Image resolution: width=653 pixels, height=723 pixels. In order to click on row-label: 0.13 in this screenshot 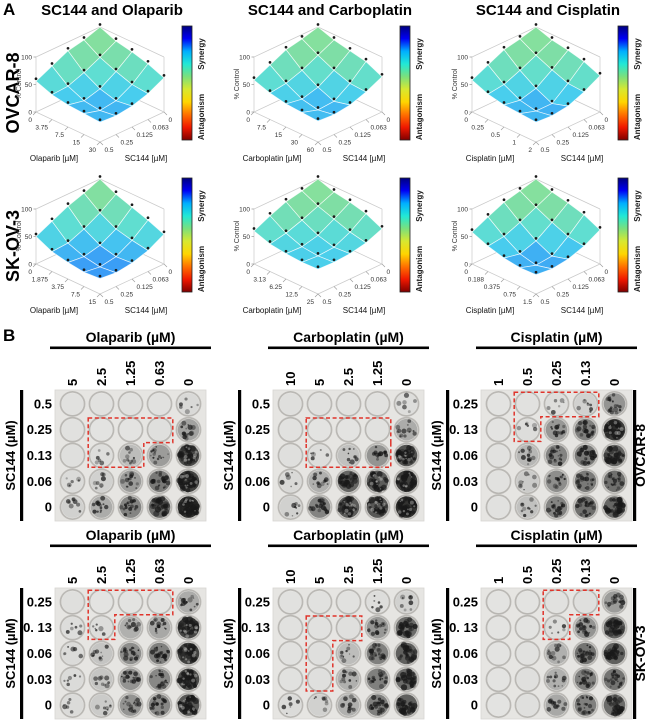, I will do `click(39, 455)`.